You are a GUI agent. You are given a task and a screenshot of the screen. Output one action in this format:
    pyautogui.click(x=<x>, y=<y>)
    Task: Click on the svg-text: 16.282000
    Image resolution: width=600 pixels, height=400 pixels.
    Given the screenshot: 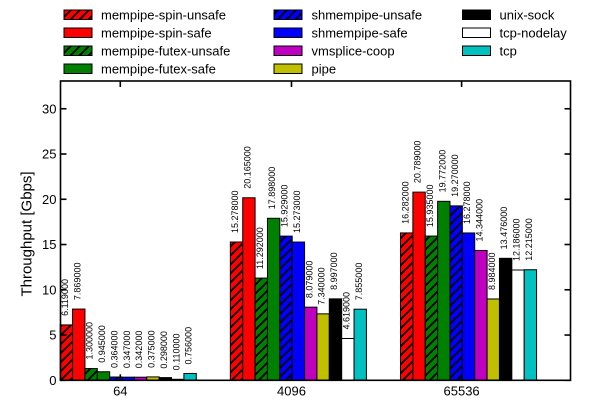 What is the action you would take?
    pyautogui.click(x=405, y=202)
    